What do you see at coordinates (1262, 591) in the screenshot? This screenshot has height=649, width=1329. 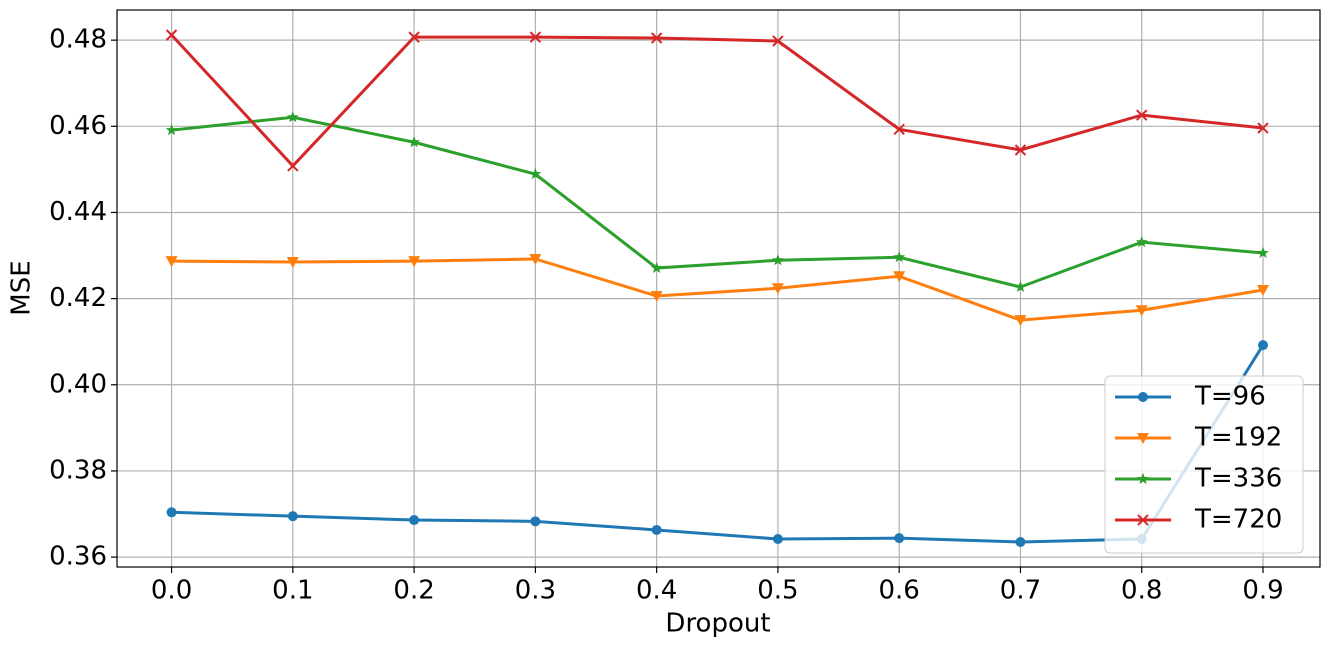 I see `x-tick-label: 0.9` at bounding box center [1262, 591].